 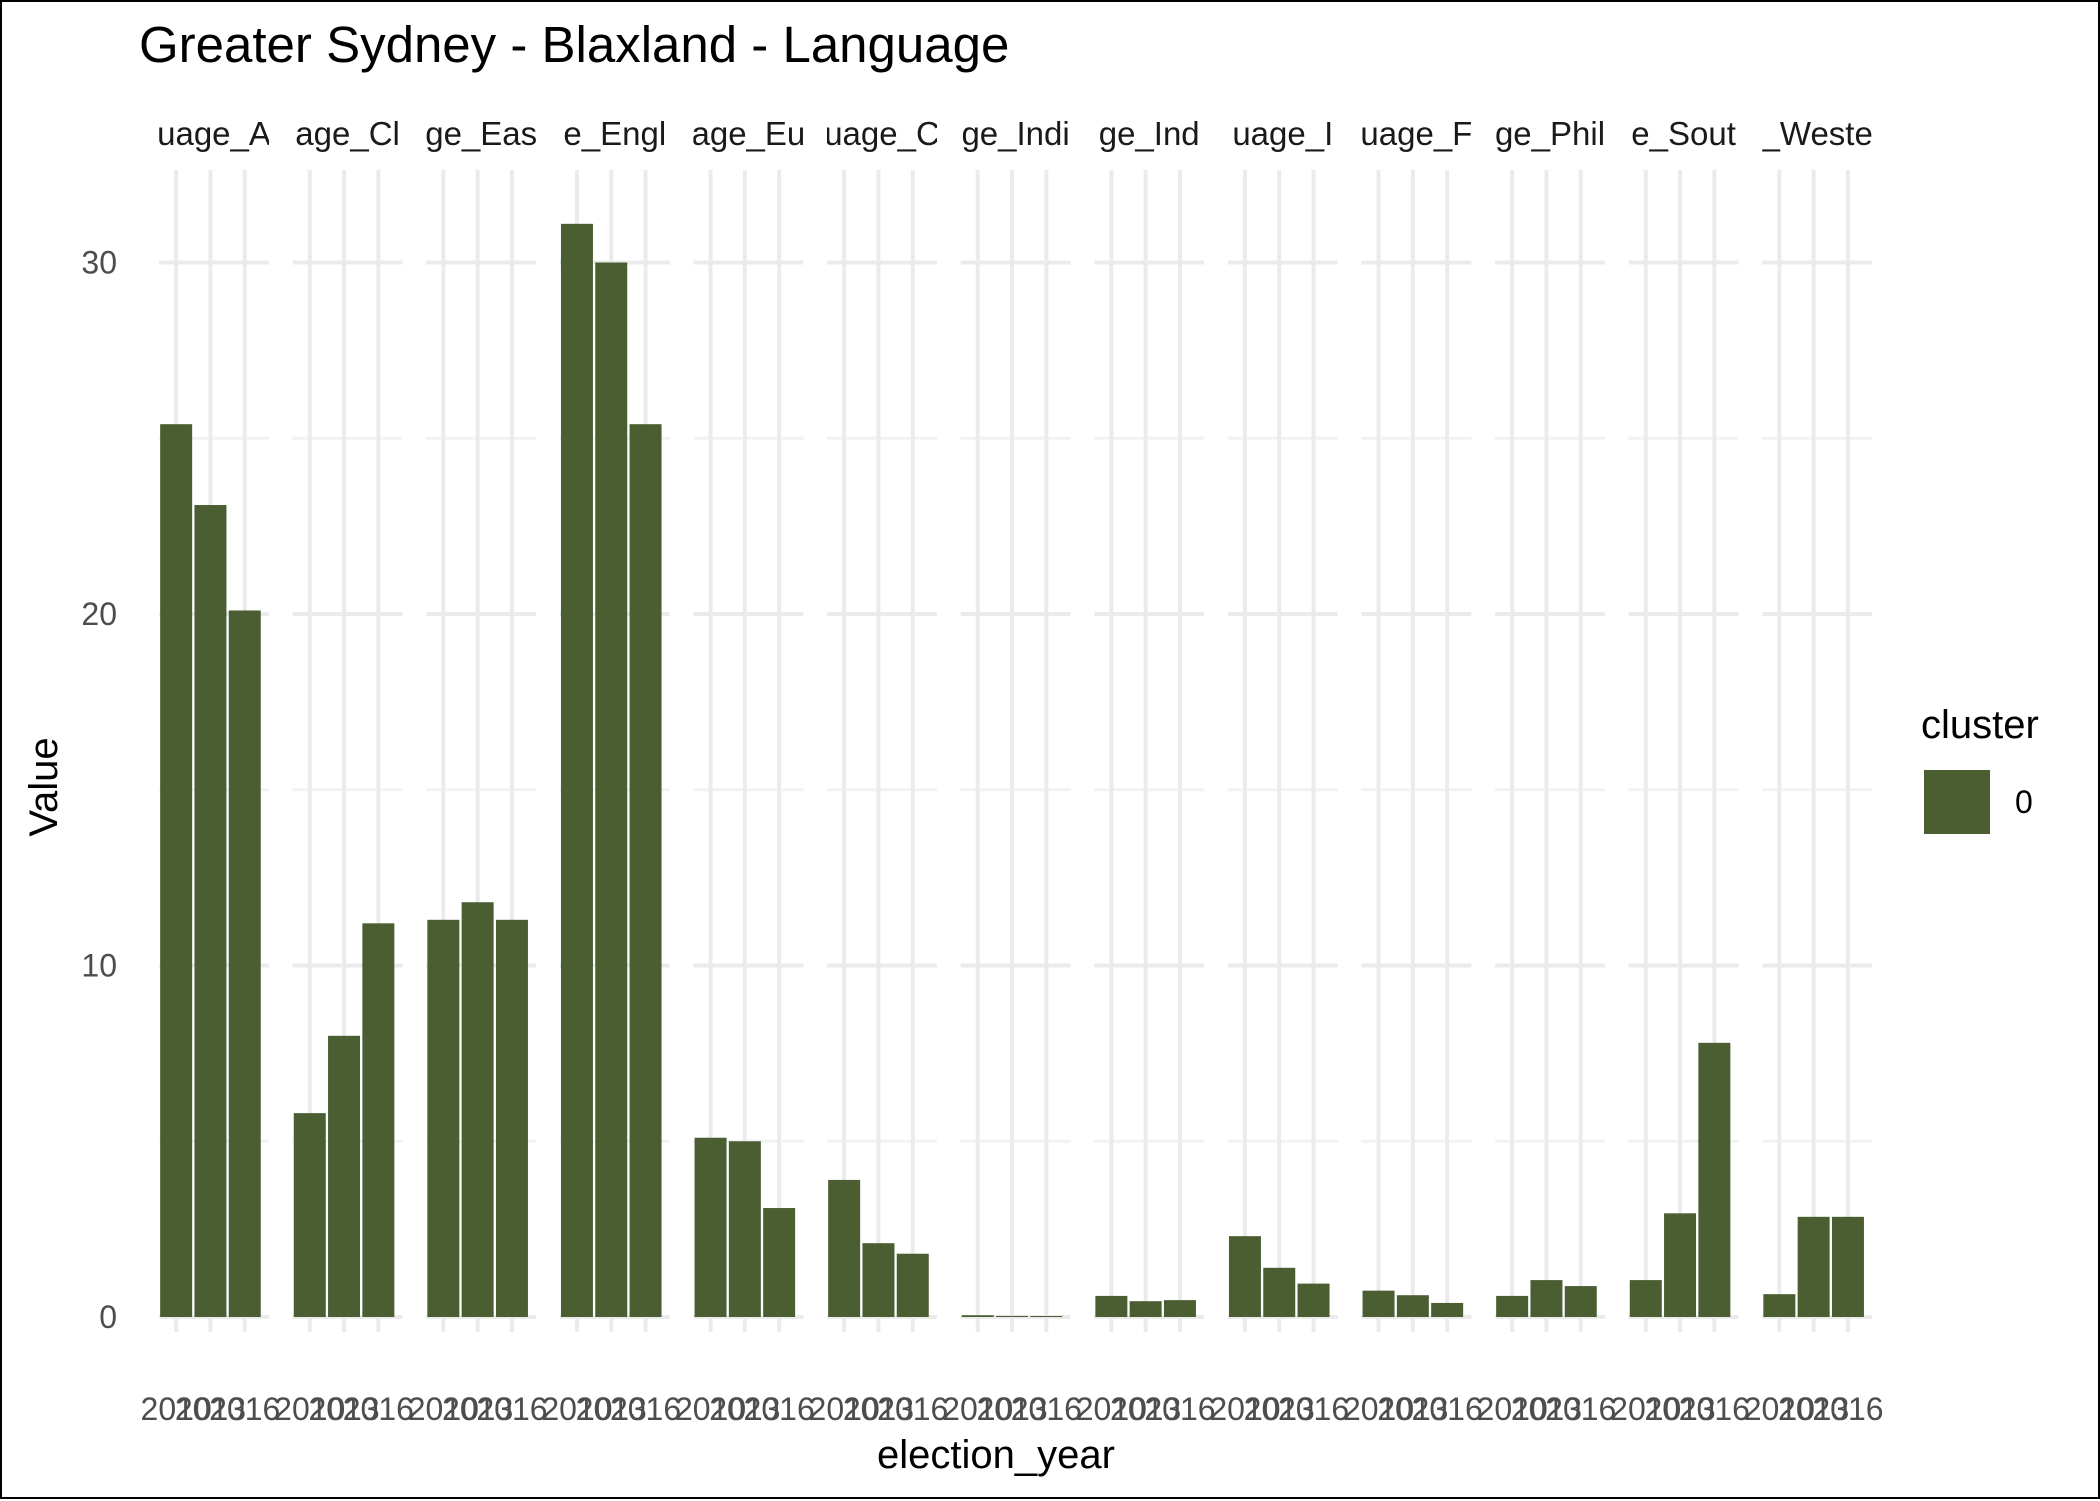 What do you see at coordinates (1279, 1292) in the screenshot?
I see `bar-9-2013` at bounding box center [1279, 1292].